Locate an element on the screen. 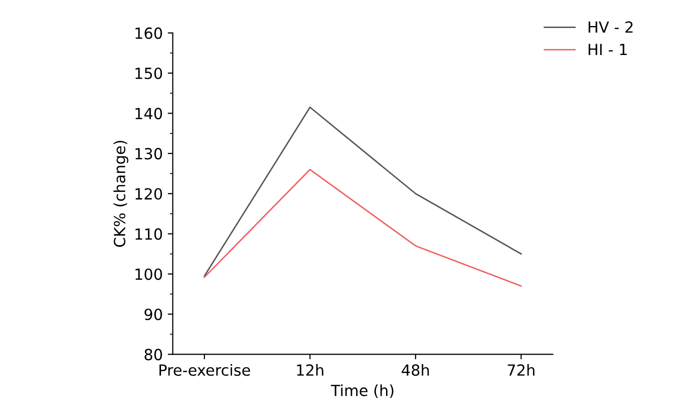 The height and width of the screenshot is (412, 691). y-tick-label: 80 is located at coordinates (153, 354).